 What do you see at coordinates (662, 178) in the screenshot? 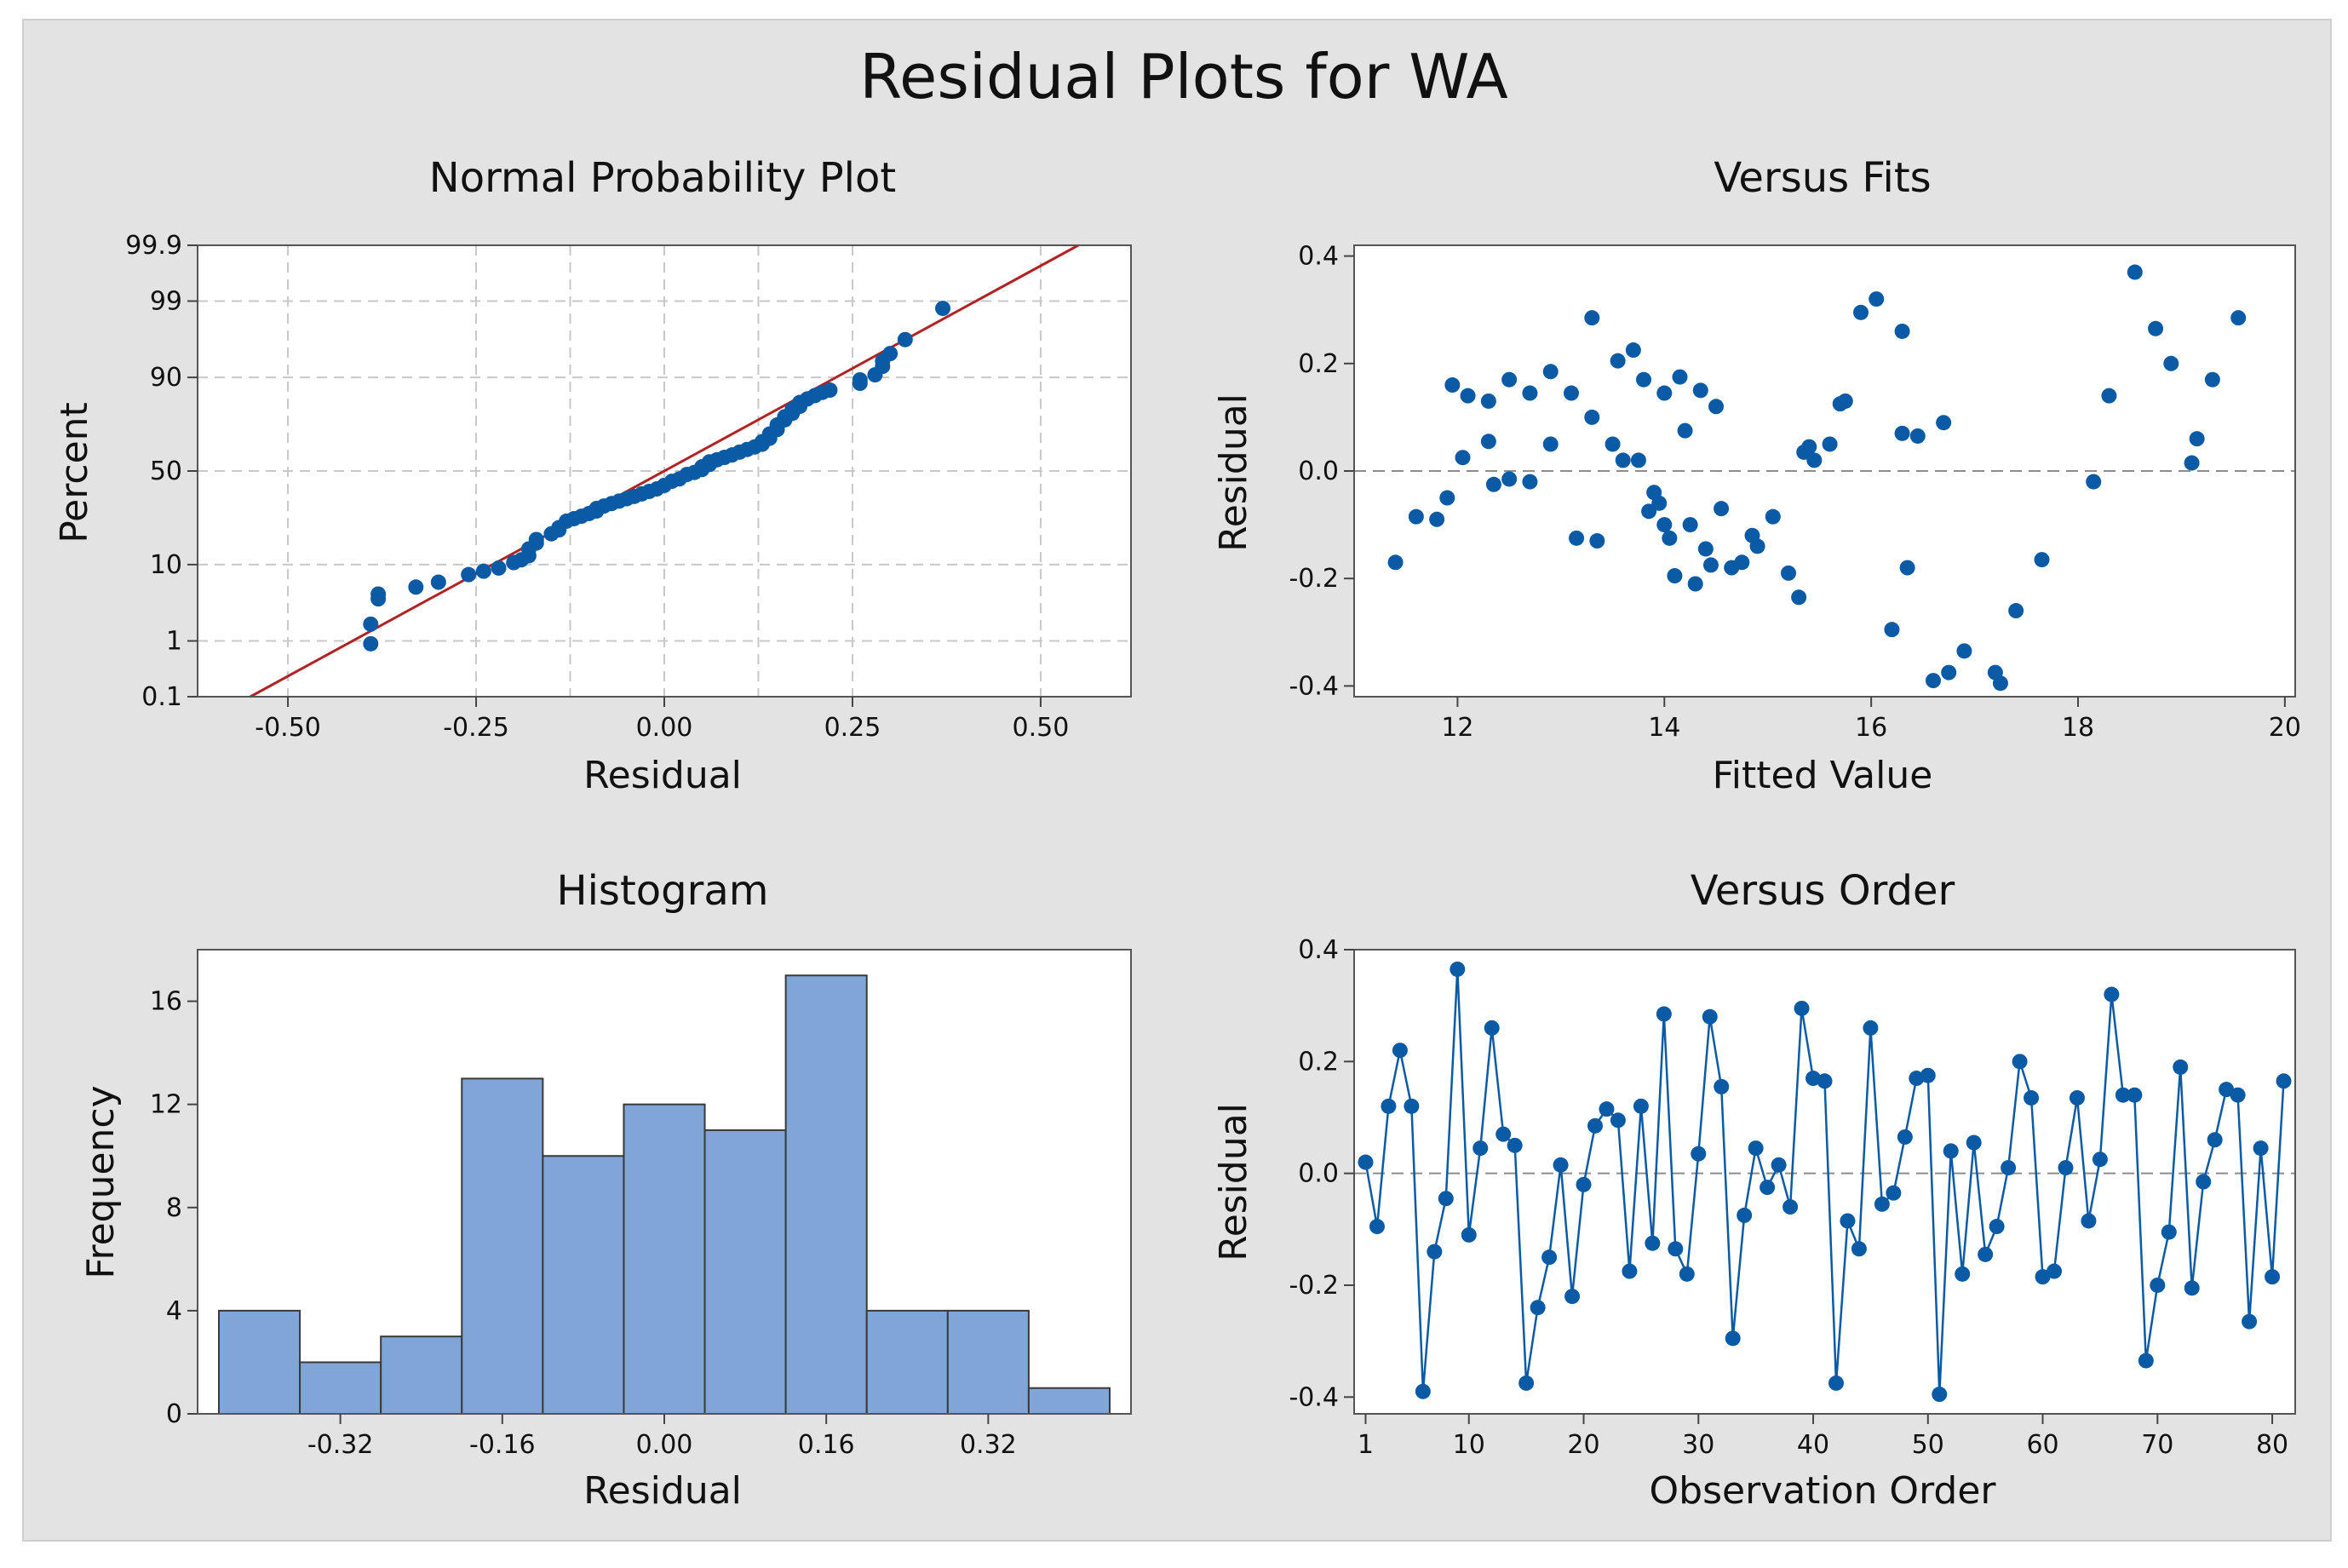
I see `panel-title: Normal Probability Plot` at bounding box center [662, 178].